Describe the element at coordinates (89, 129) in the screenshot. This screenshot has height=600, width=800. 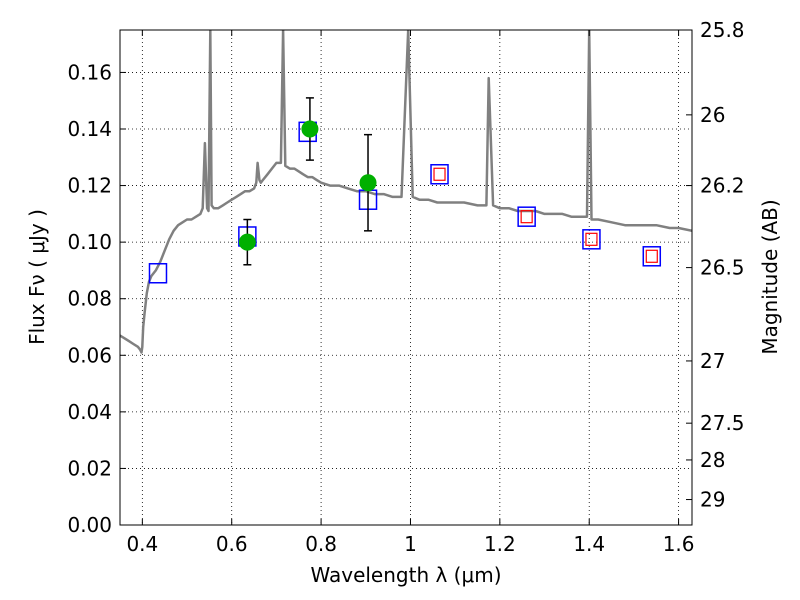
I see `y-tick-label: 0.14` at that location.